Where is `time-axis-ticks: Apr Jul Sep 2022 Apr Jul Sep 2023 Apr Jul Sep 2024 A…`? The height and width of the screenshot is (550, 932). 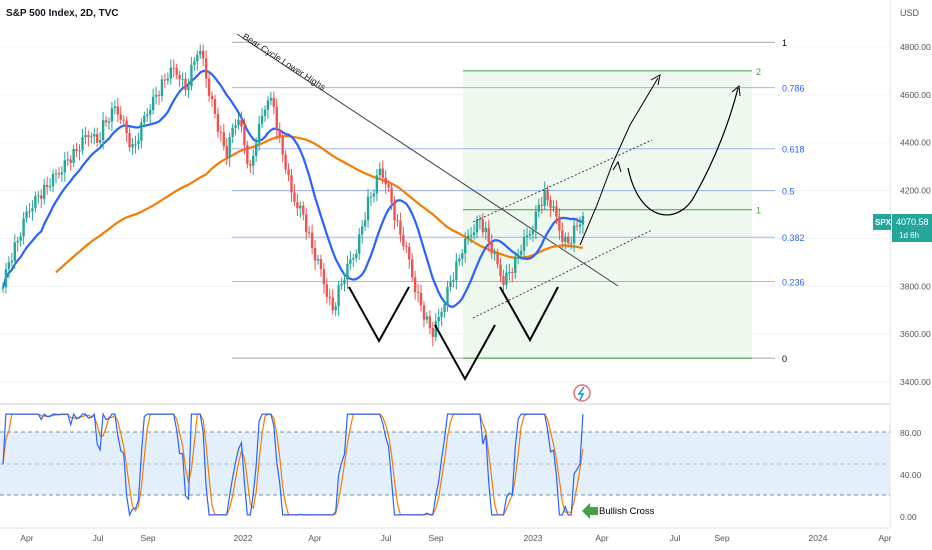 time-axis-ticks: Apr Jul Sep 2022 Apr Jul Sep 2023 Apr Jul Sep 2024 A… is located at coordinates (455, 538).